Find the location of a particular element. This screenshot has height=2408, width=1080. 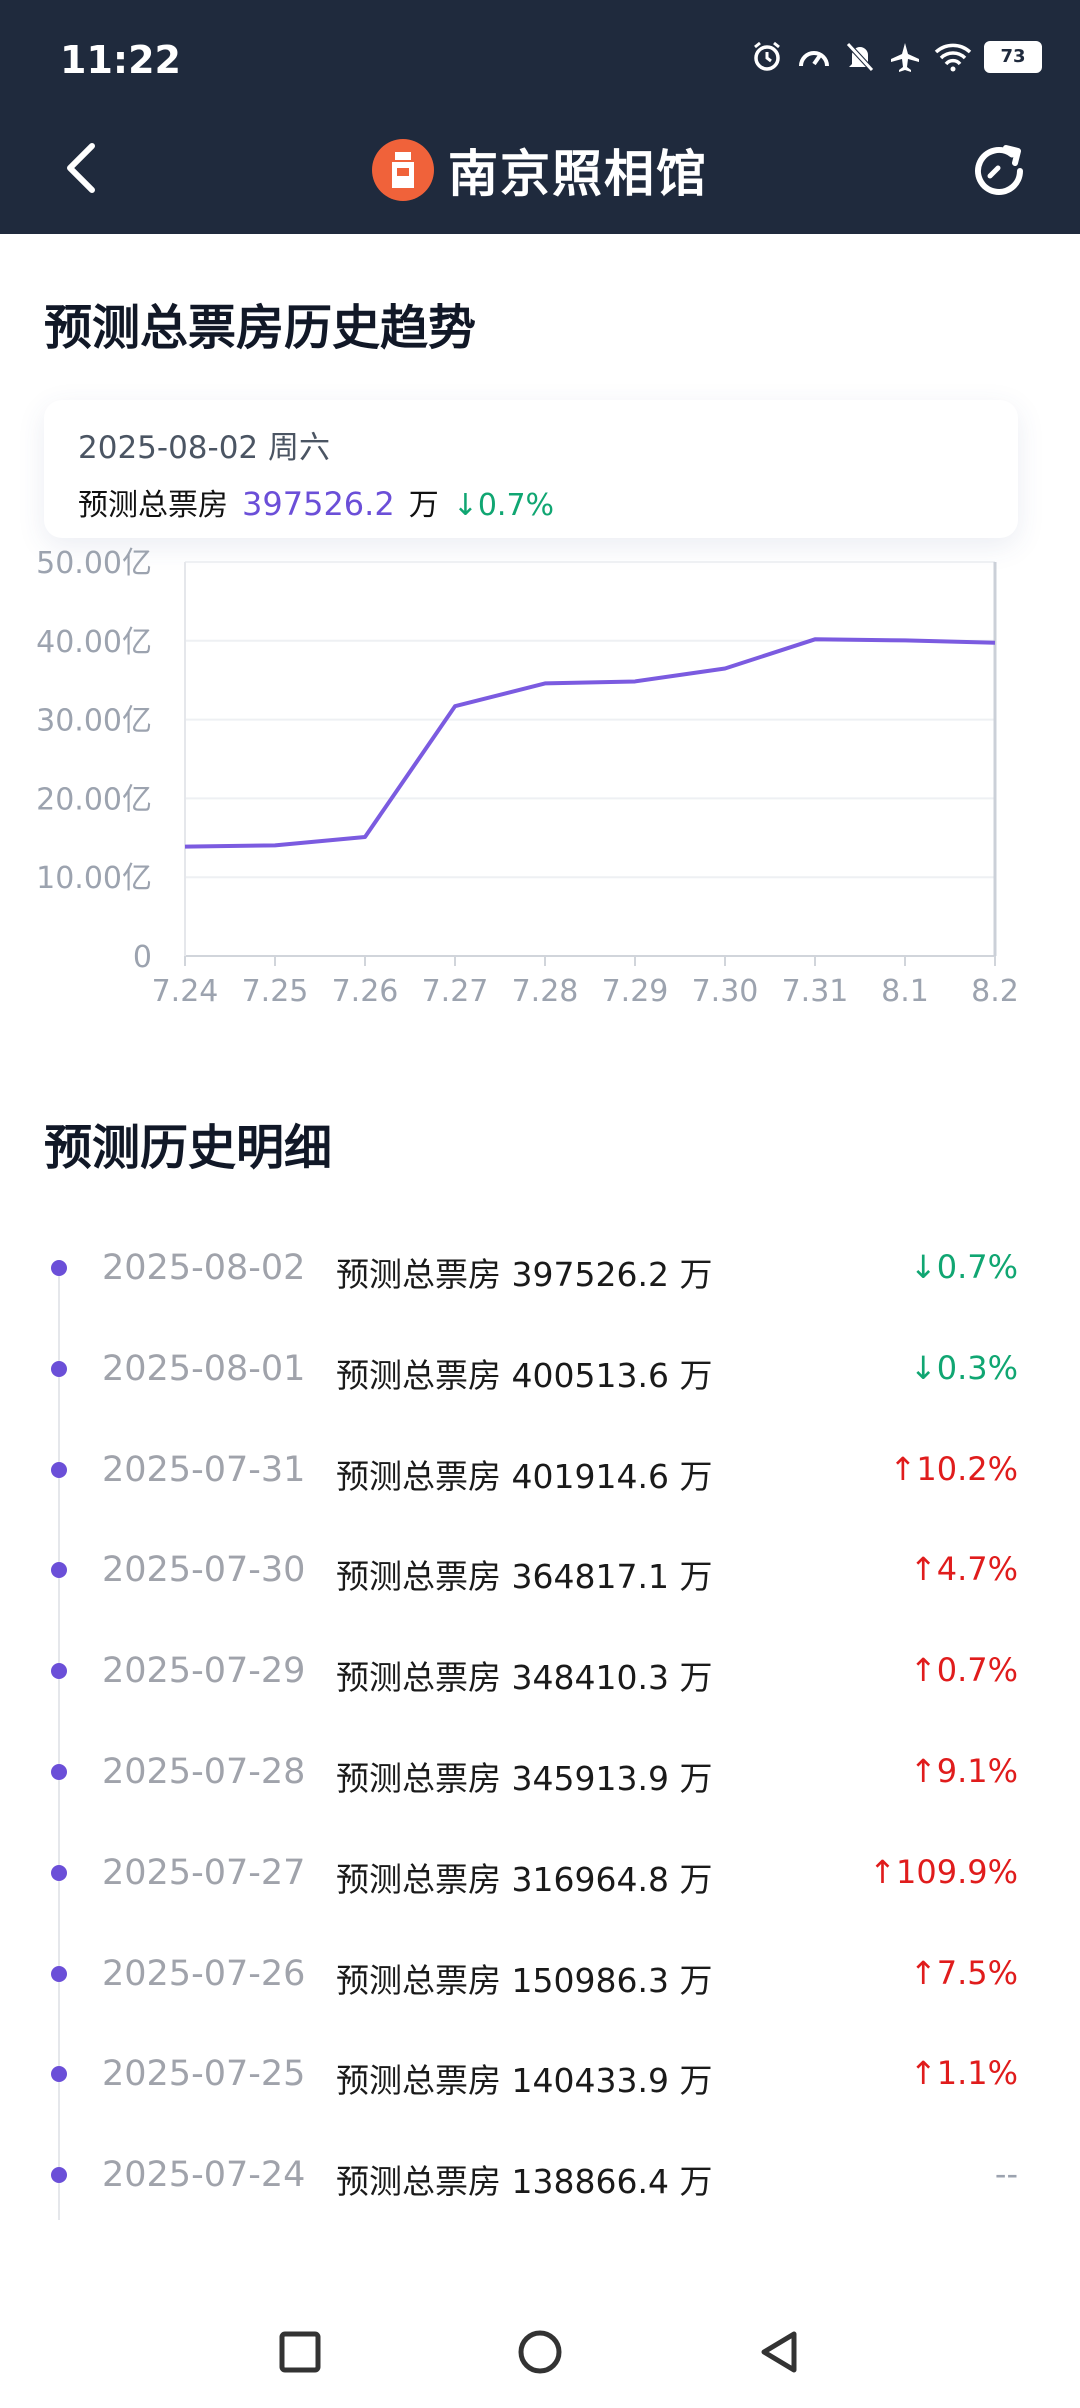

history-row: 2025-07-29 预测总票房 348410.3 万 ↑0.7% is located at coordinates (540, 1673).